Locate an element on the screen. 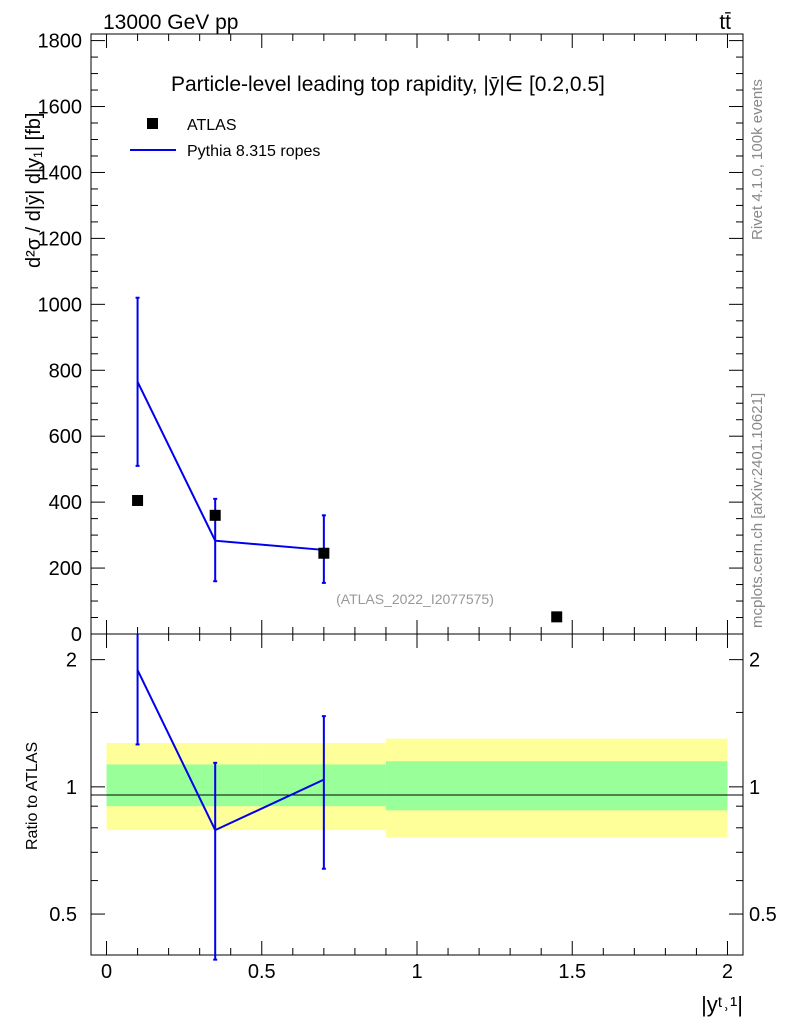  y-tick-label: 1400 is located at coordinates (60, 173).